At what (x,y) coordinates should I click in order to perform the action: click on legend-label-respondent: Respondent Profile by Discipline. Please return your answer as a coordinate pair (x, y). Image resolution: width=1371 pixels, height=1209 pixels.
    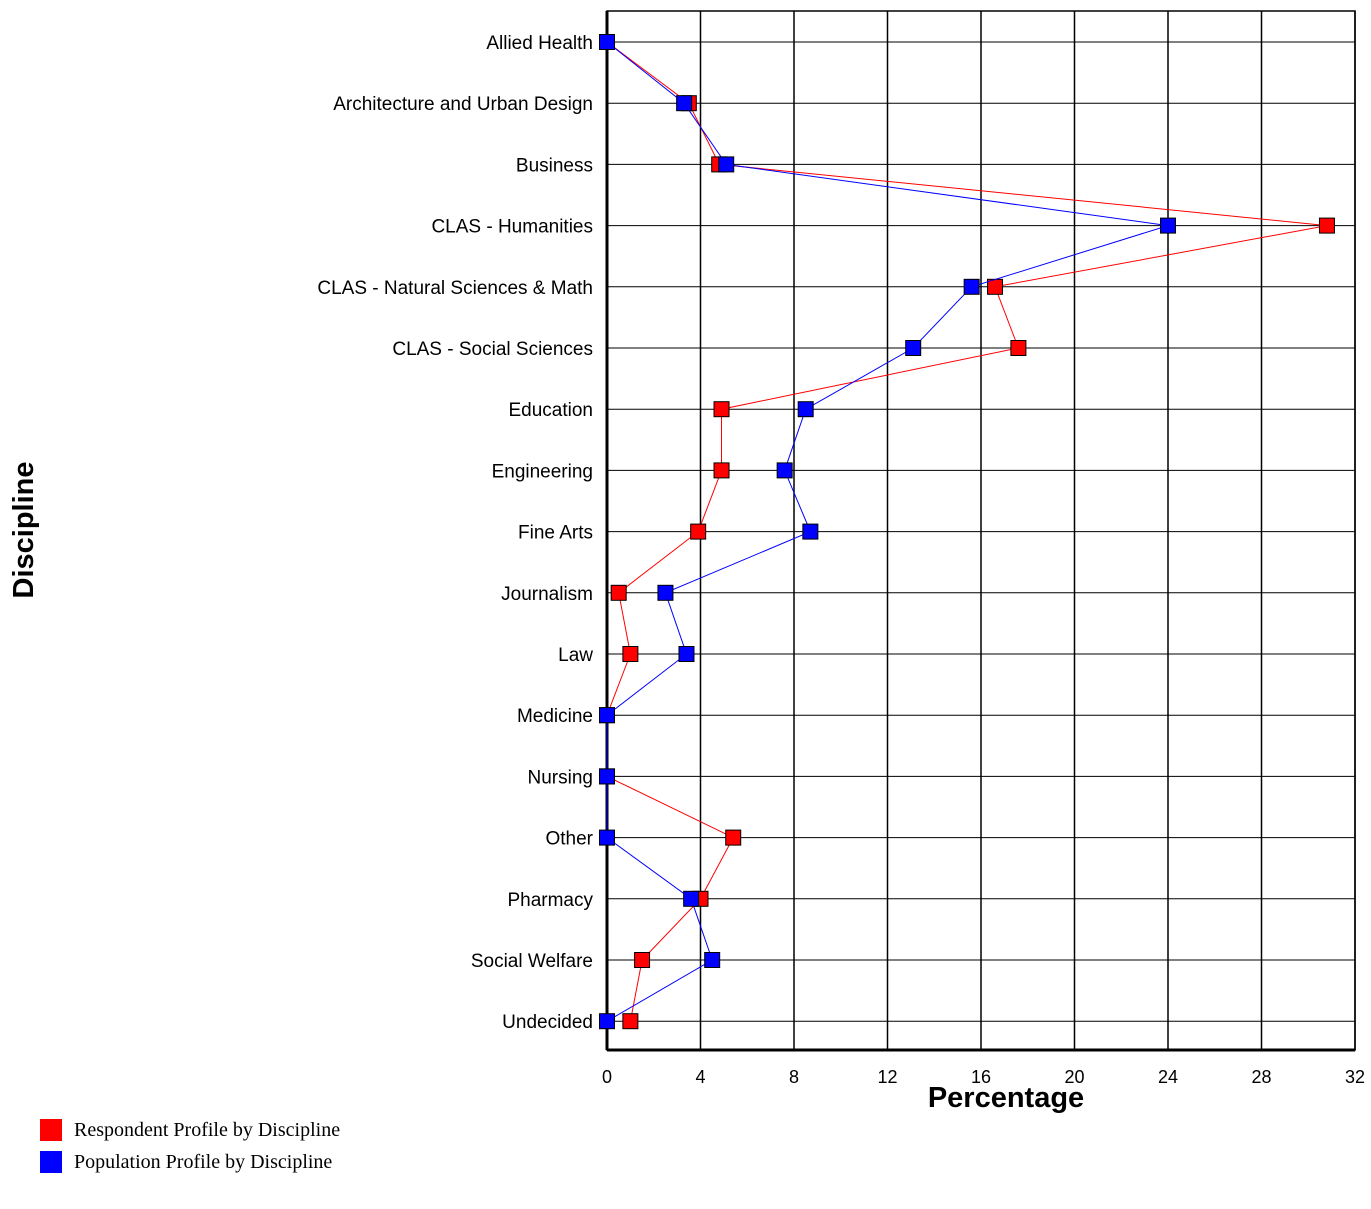
    Looking at the image, I should click on (207, 1129).